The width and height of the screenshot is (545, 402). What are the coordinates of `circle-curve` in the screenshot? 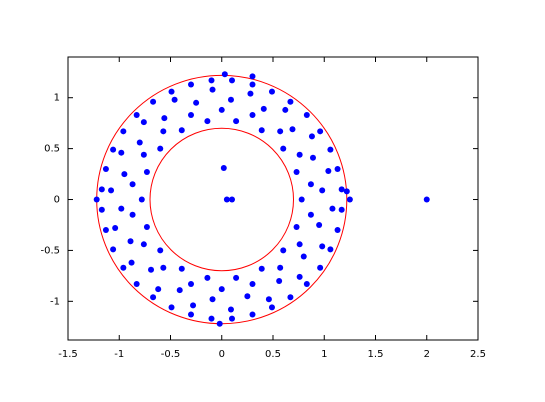 It's located at (221, 199).